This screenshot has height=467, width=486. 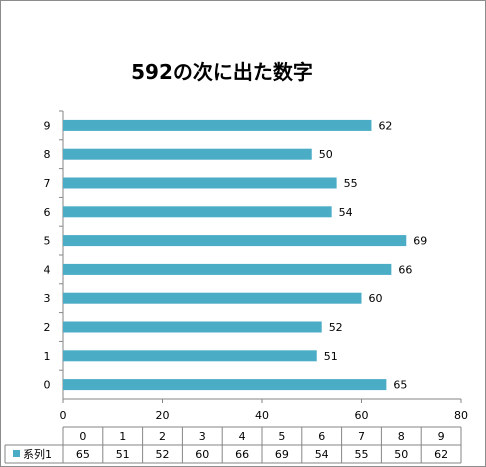 What do you see at coordinates (351, 183) in the screenshot?
I see `data-label: 55` at bounding box center [351, 183].